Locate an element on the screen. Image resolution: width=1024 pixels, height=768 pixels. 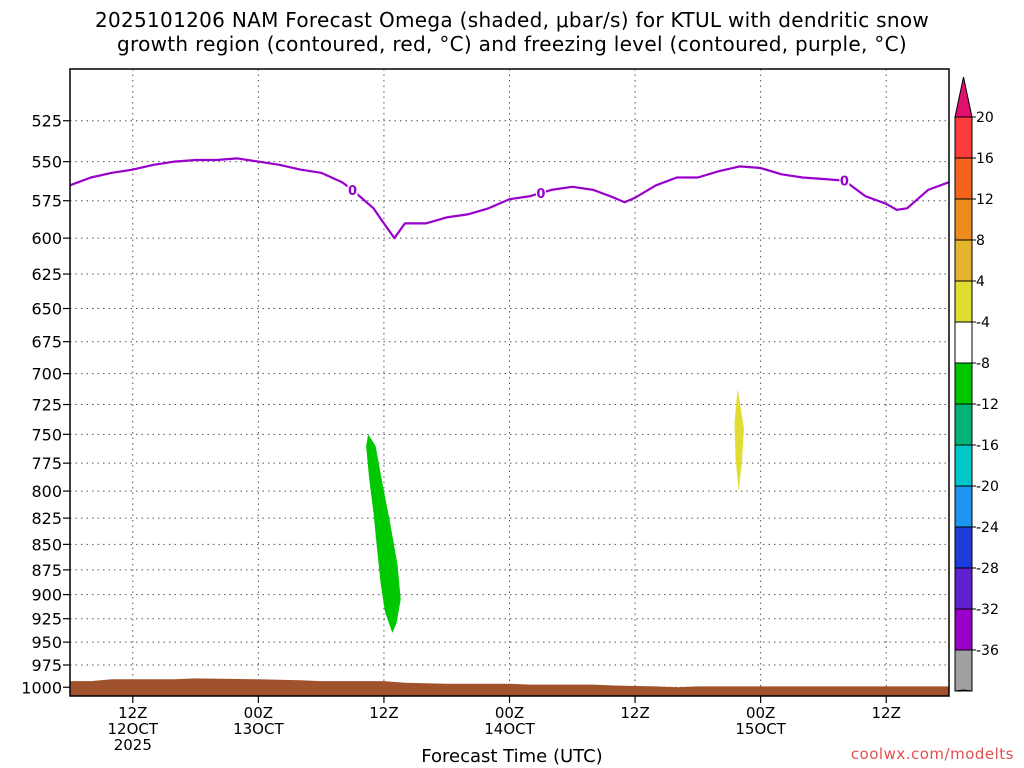
y-tick-label: 700 is located at coordinates (46, 374).